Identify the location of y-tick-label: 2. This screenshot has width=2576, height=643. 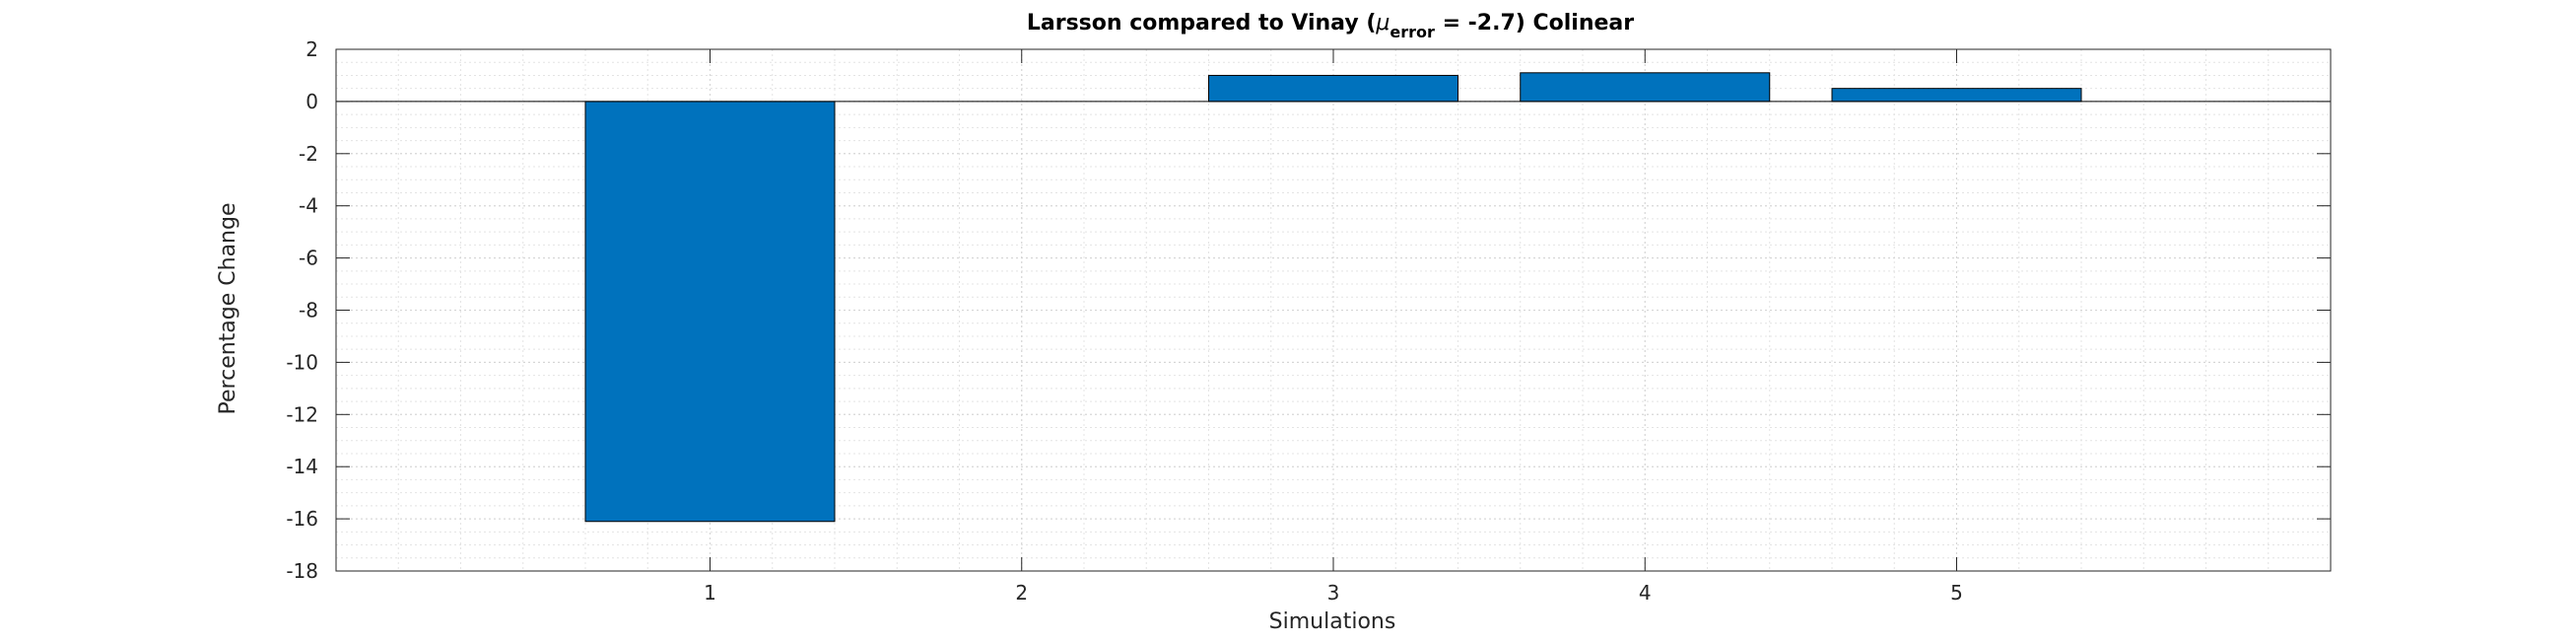
(311, 49).